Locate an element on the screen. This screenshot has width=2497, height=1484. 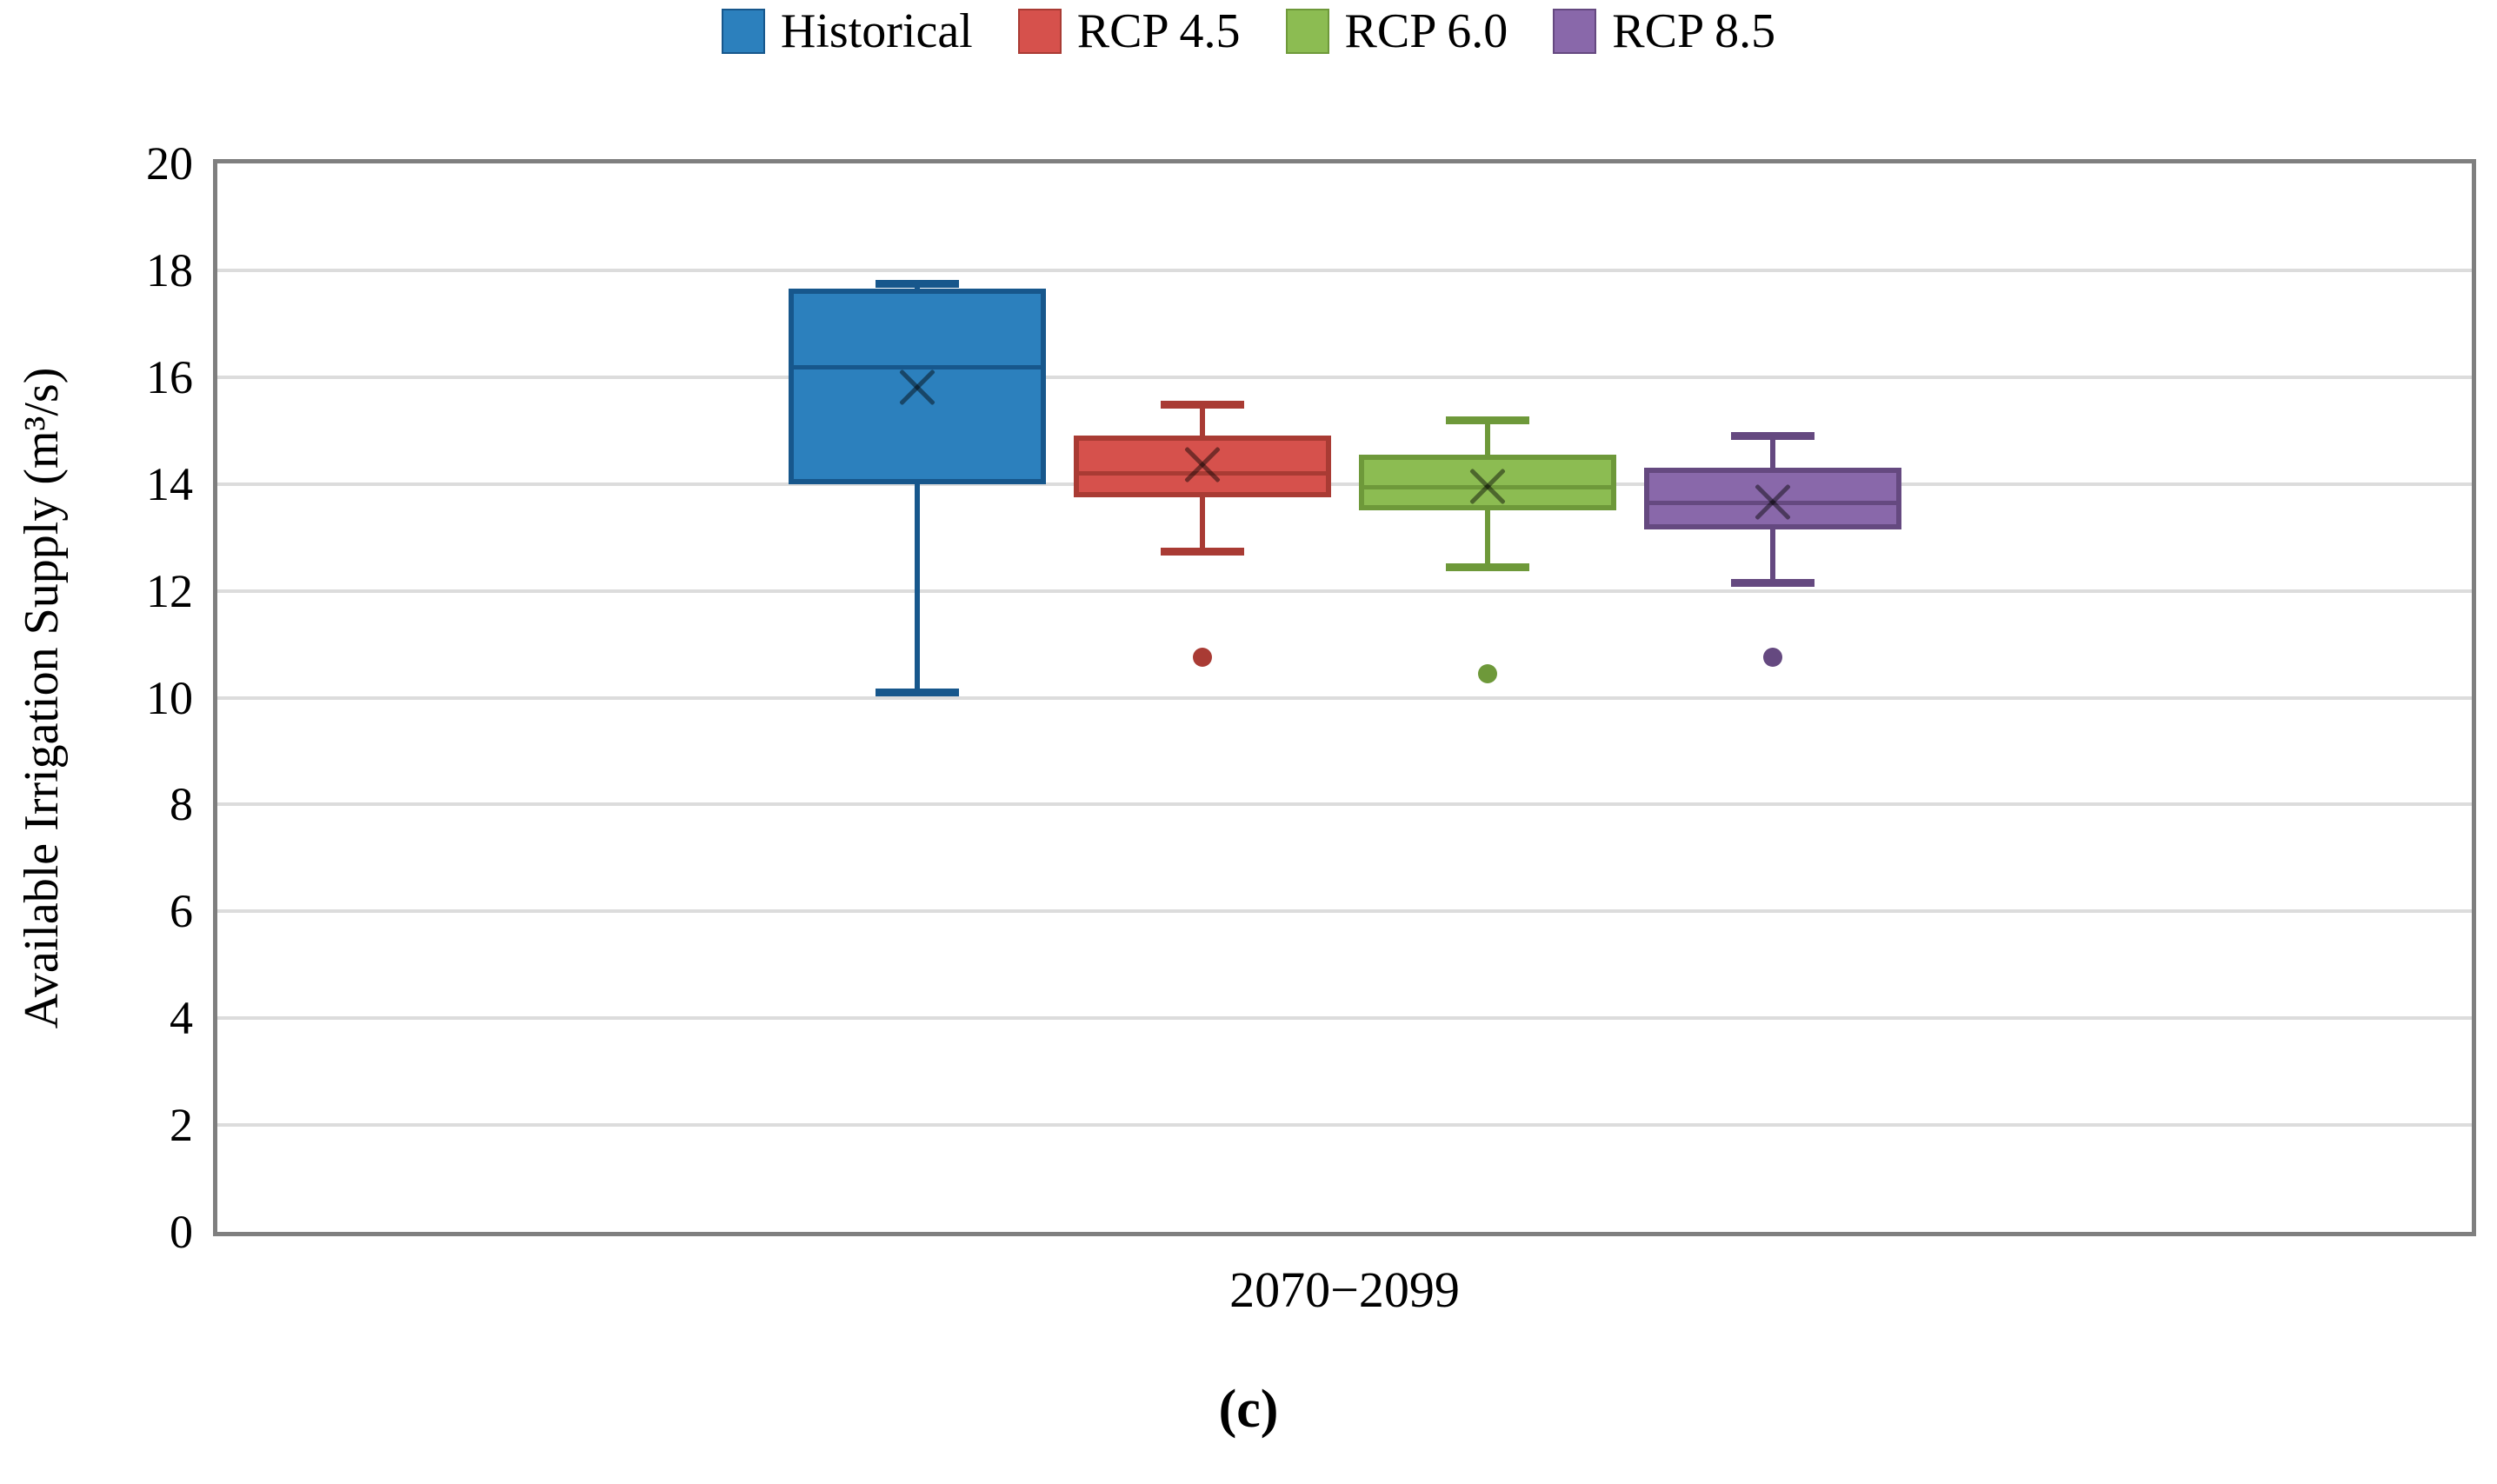
legend-item-rcp-6-0: RCP 6.0 is located at coordinates (1396, 31).